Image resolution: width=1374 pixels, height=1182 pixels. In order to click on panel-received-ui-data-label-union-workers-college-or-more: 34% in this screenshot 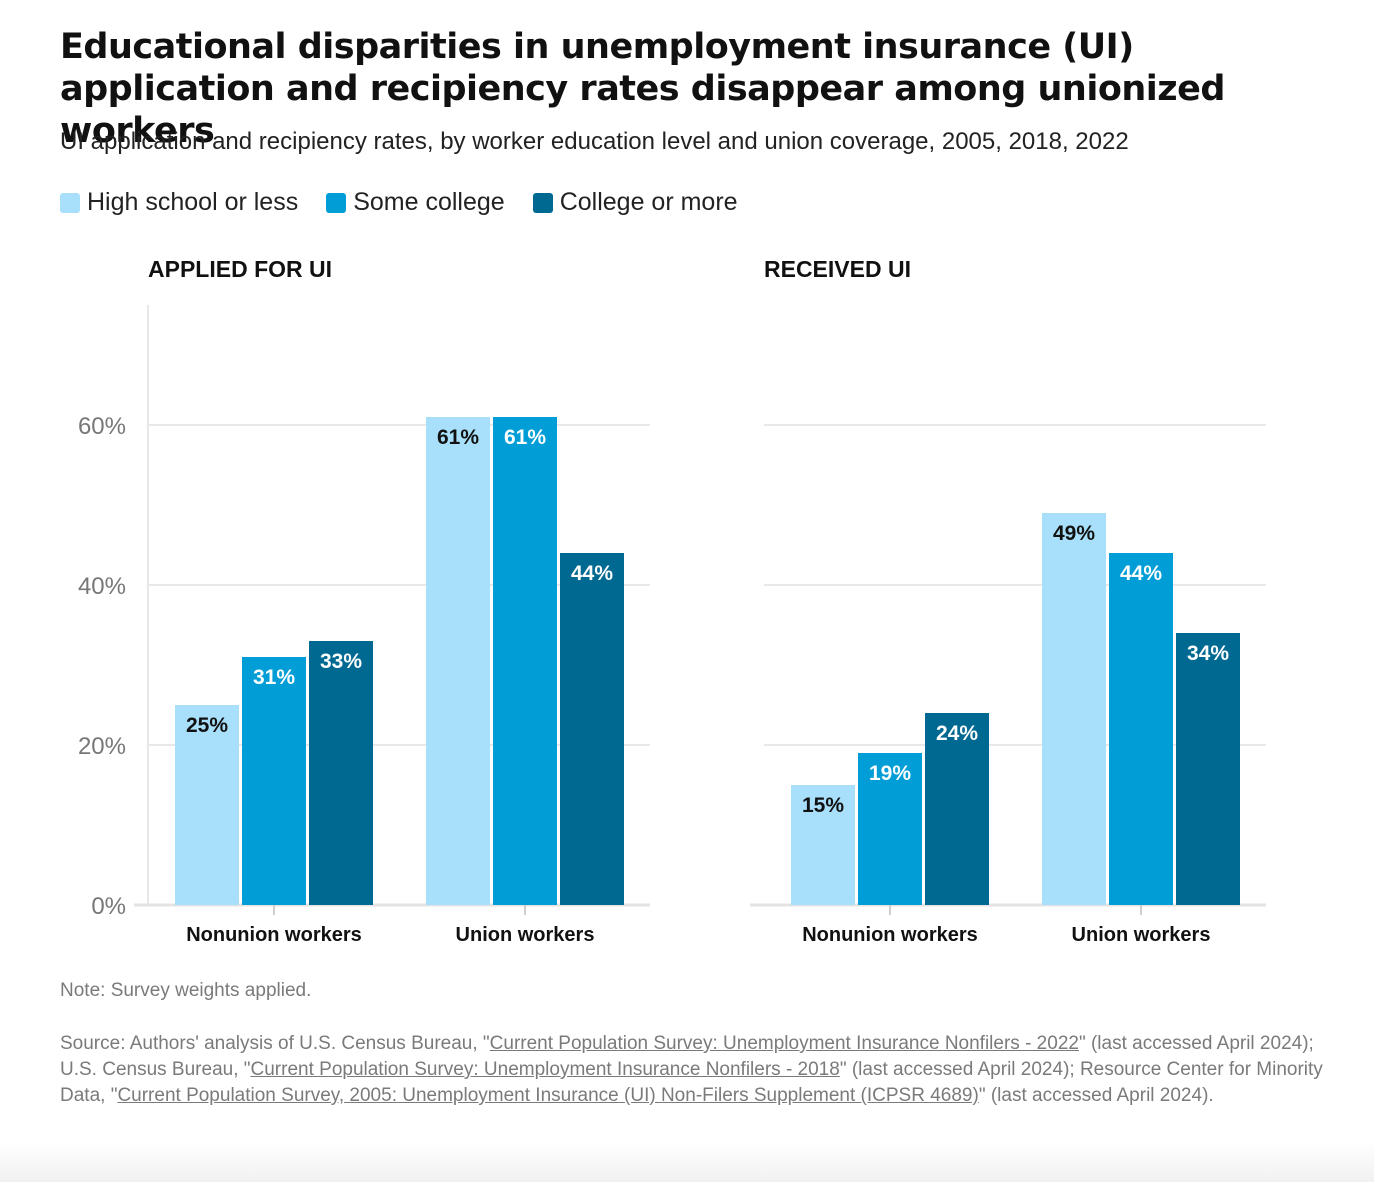, I will do `click(1208, 653)`.